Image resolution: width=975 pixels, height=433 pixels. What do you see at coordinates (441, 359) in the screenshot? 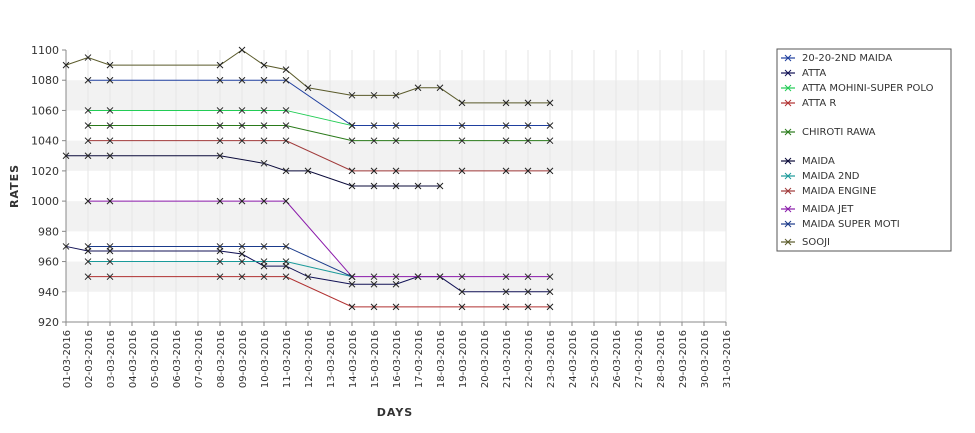
I see `x-tick-label: 18-03-2016` at bounding box center [441, 359].